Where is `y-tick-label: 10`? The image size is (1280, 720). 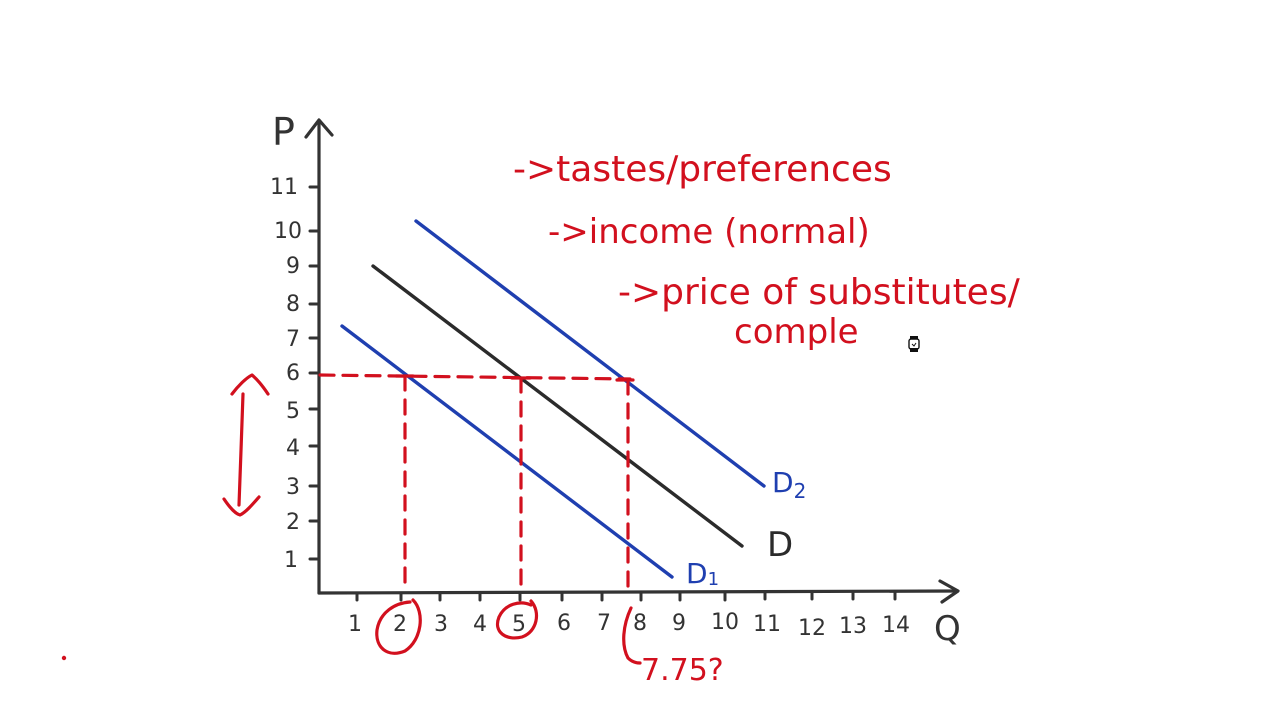
y-tick-label: 10 is located at coordinates (288, 231).